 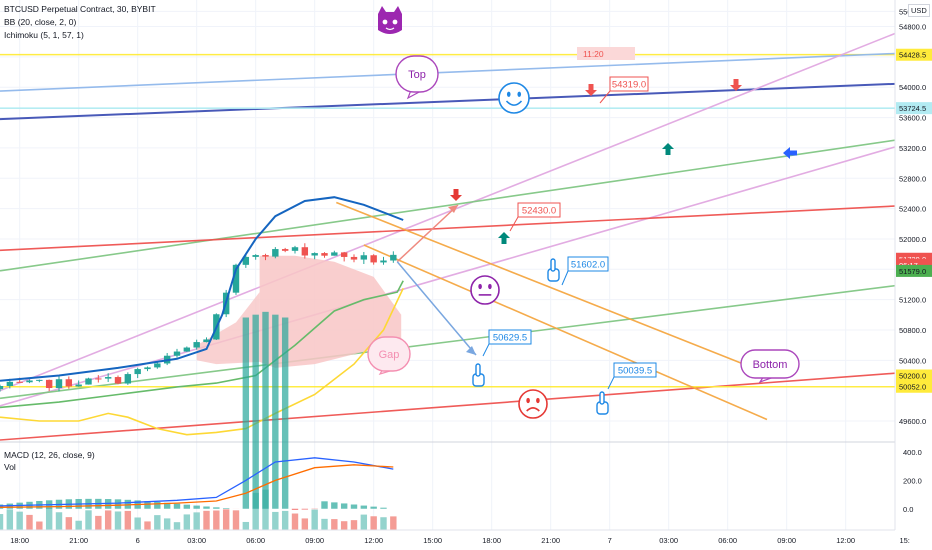 I want to click on macd-tick-label: 400.0, so click(x=912, y=452).